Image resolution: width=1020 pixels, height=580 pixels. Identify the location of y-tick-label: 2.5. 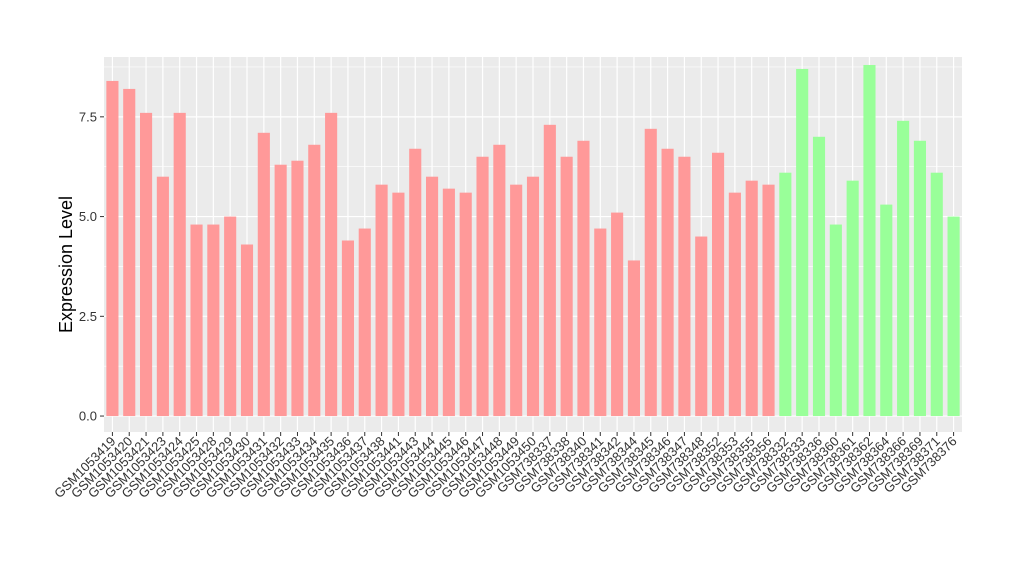
(88, 316).